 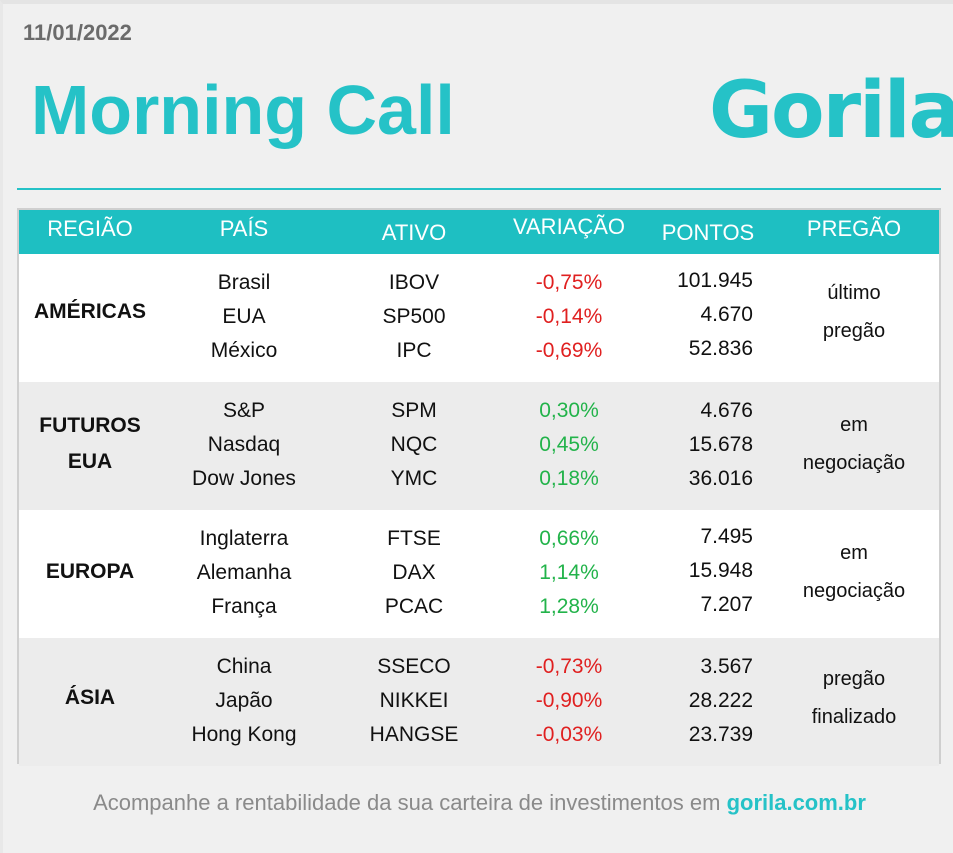 What do you see at coordinates (726, 666) in the screenshot?
I see `points-cell: 3.567` at bounding box center [726, 666].